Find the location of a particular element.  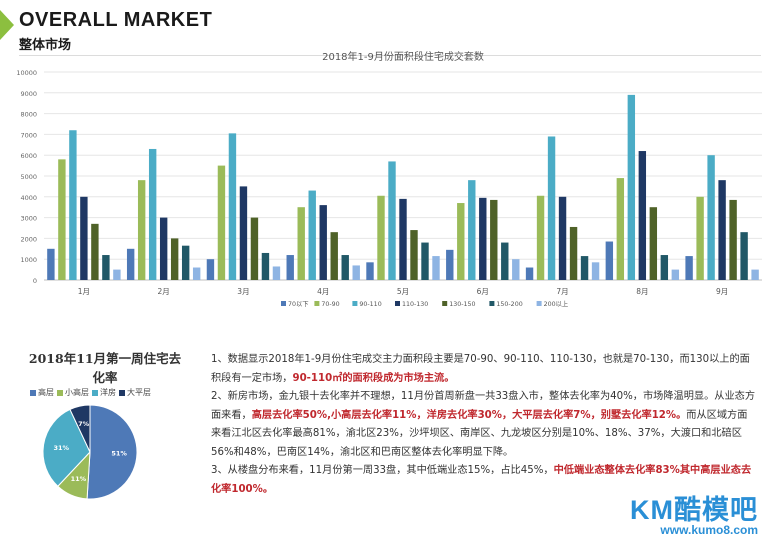

note-1-highlight: 90-110㎡的面积段成为市场主流。 is located at coordinates (373, 378).